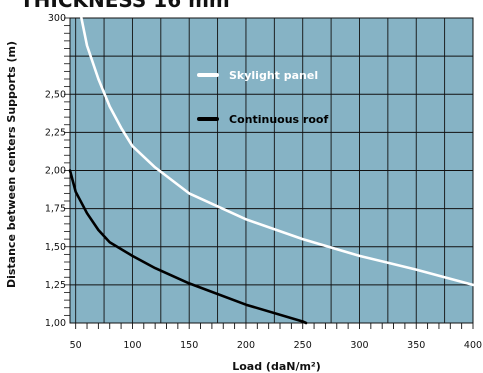 The width and height of the screenshot is (483, 373). I want to click on y-tick-label: 2,50, so click(55, 94).